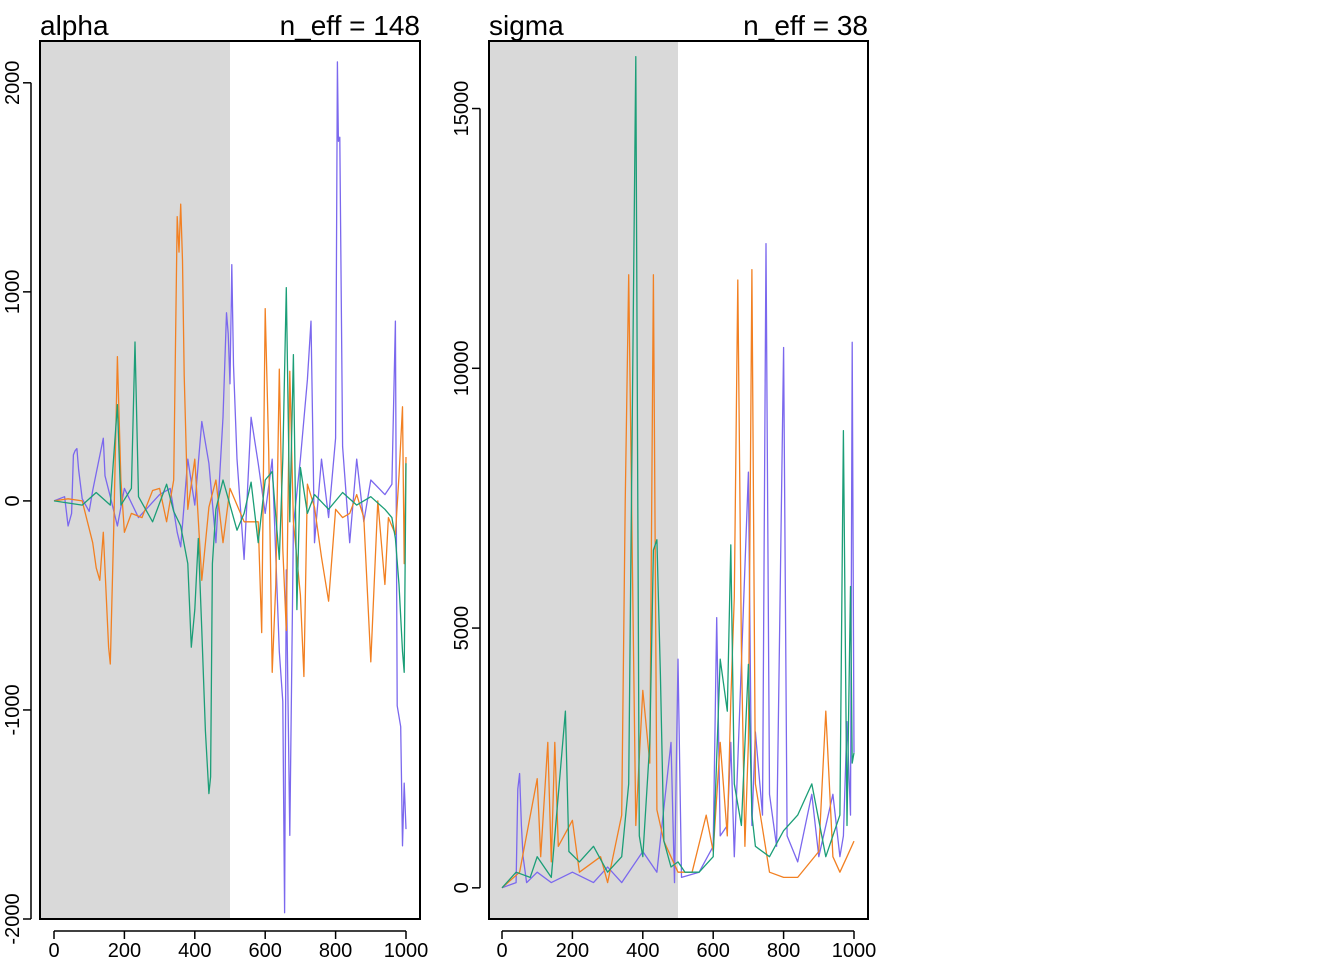 The width and height of the screenshot is (1344, 960). I want to click on y-tick-label: 2000, so click(13, 83).